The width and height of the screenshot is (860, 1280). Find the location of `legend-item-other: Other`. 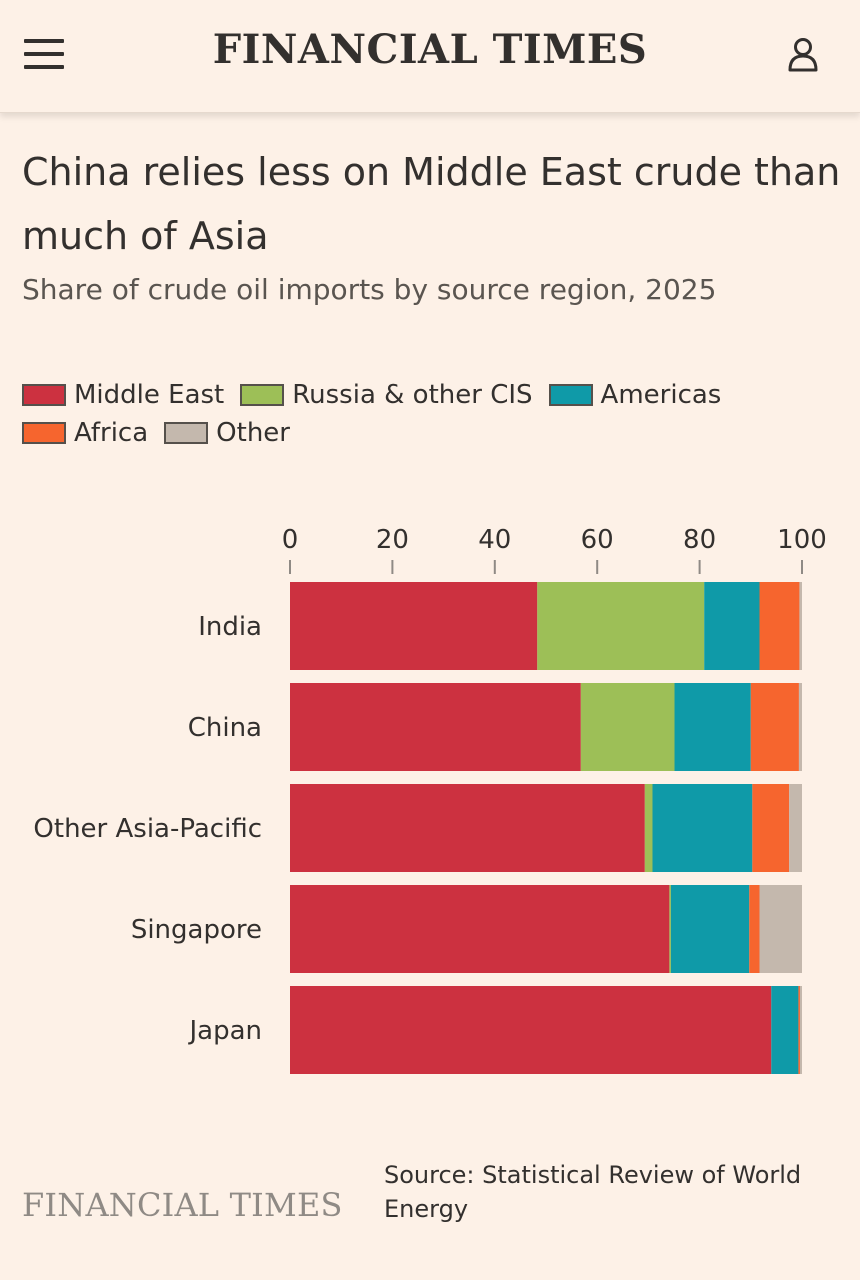

legend-item-other: Other is located at coordinates (227, 433).